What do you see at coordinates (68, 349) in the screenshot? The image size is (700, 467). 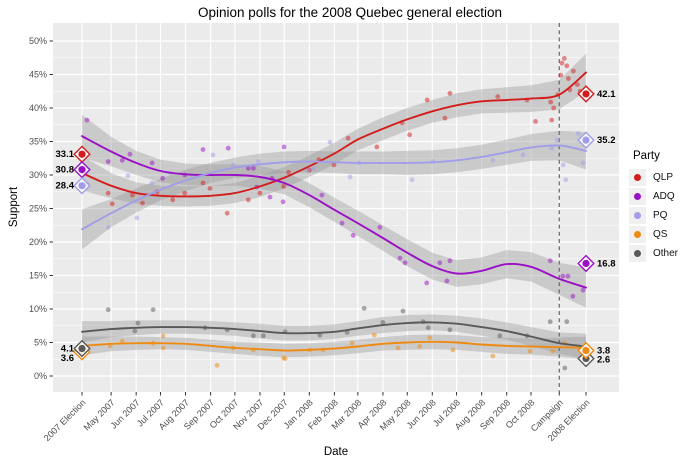 I see `result-label-Other-left: 4.1` at bounding box center [68, 349].